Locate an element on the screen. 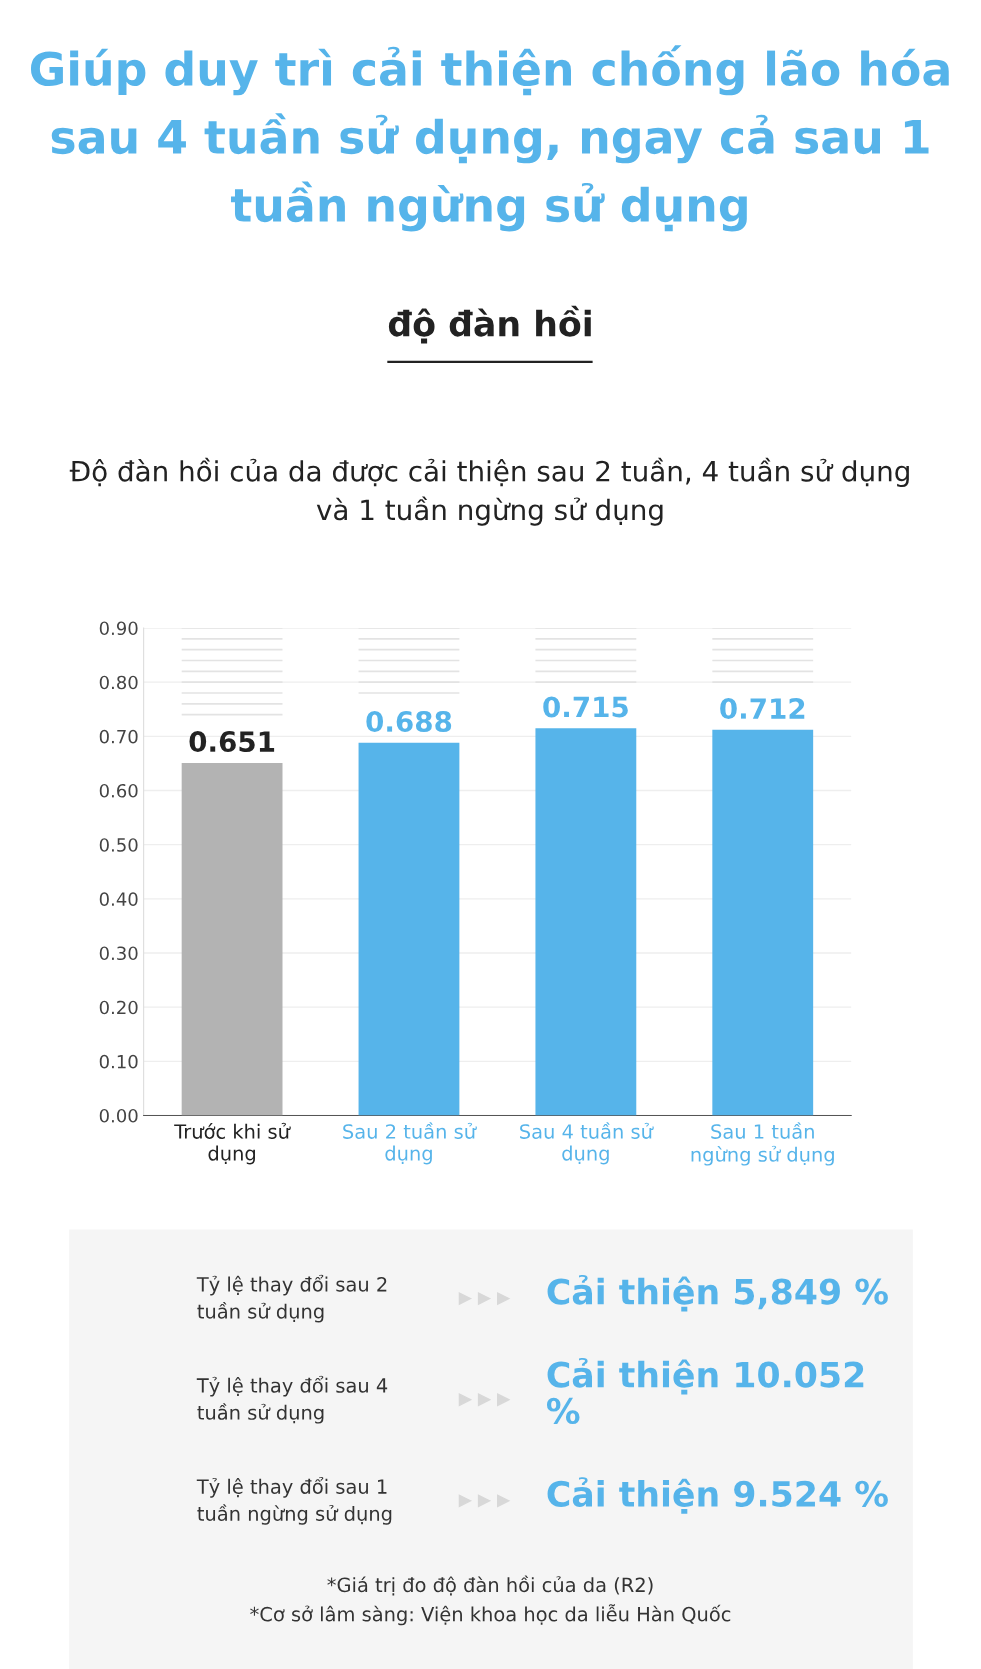 The image size is (981, 1669). data-label: 0.712 is located at coordinates (762, 709).